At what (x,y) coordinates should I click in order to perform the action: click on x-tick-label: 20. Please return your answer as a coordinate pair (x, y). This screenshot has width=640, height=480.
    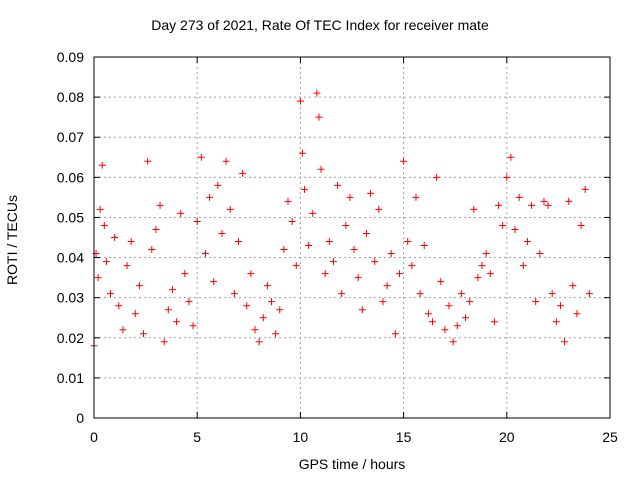
    Looking at the image, I should click on (507, 437).